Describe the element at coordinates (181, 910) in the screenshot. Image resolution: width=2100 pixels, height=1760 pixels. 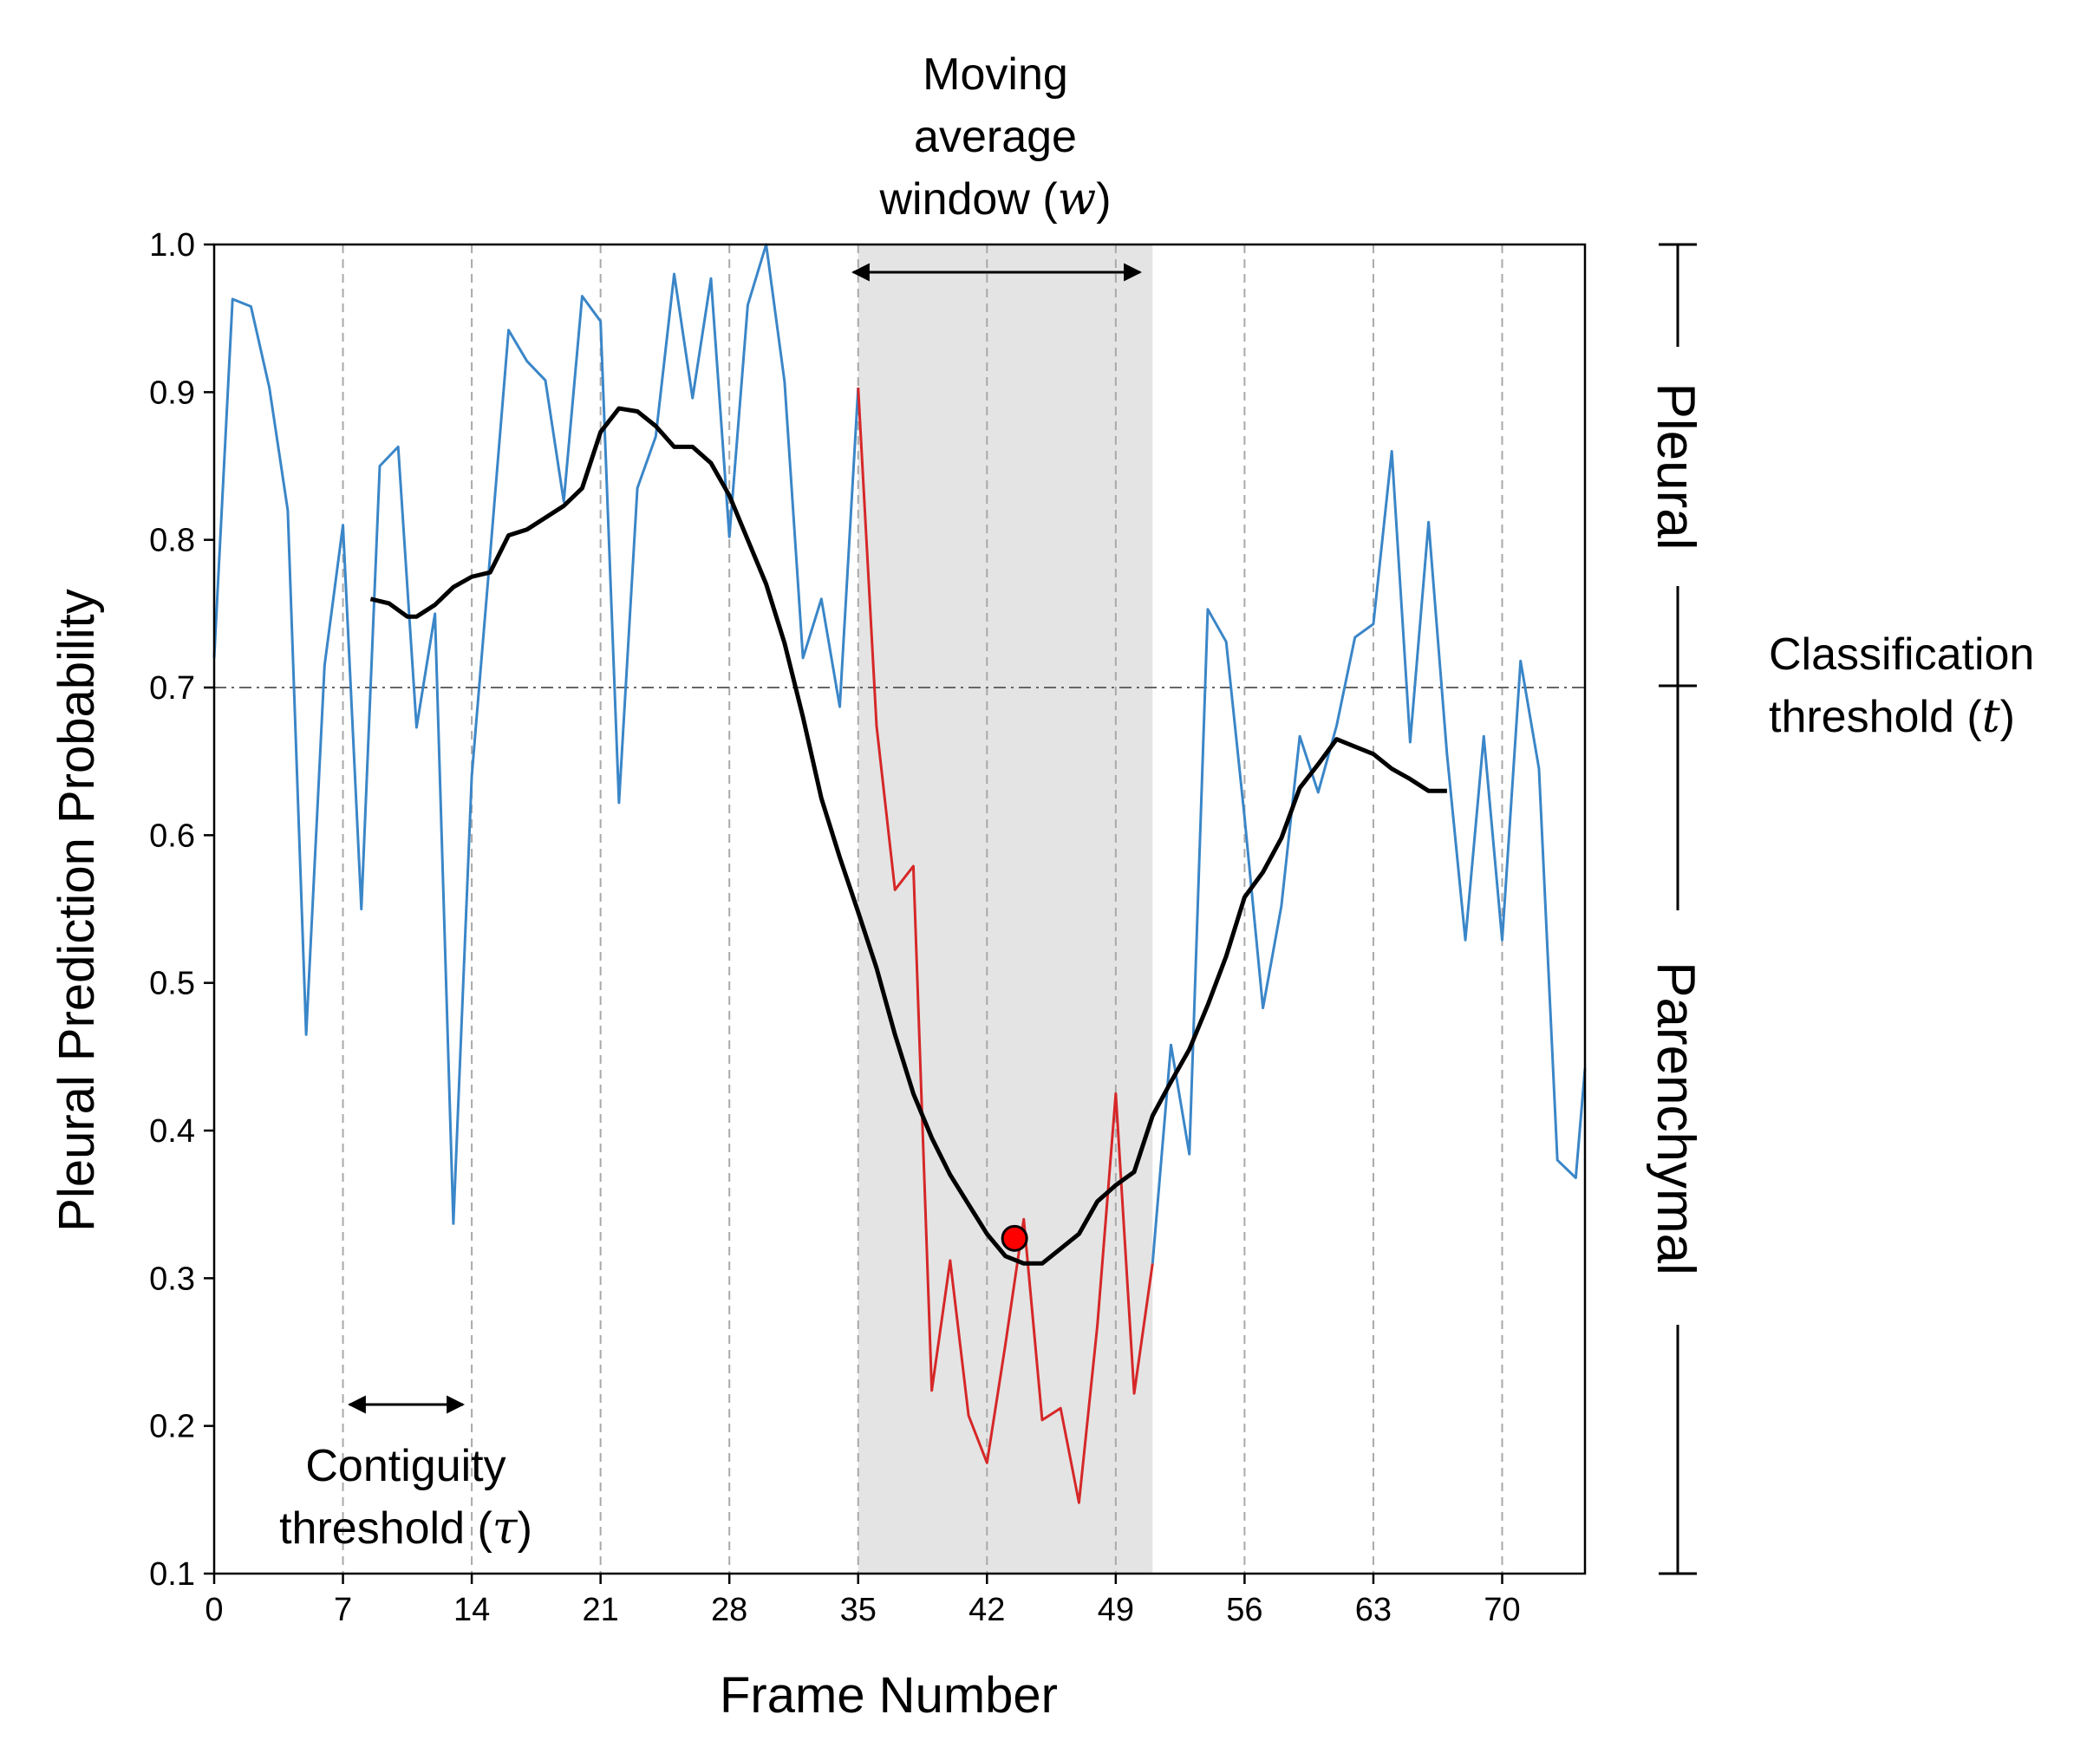
I see `y-axis-ticks: 0.1 0.2 0.3 0.4 0.5 0.6 0.7 0.8 0.9 1.0` at that location.